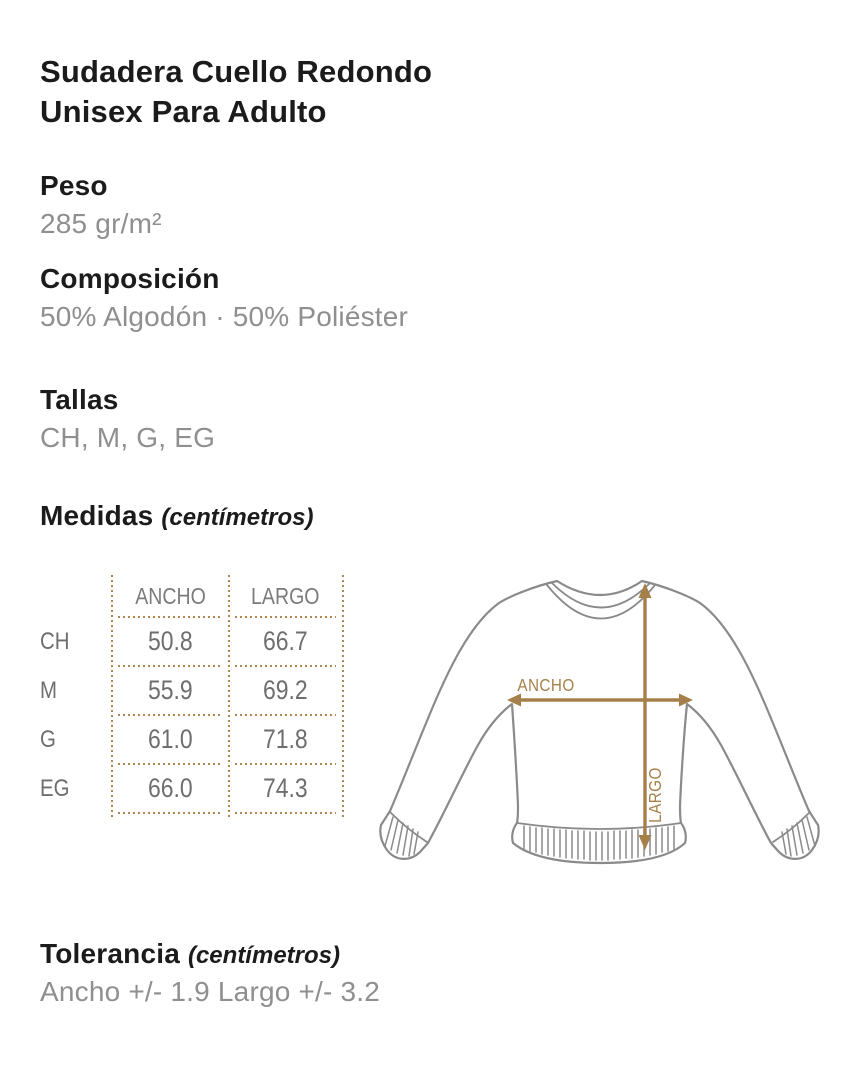 The image size is (855, 1082). Describe the element at coordinates (110, 953) in the screenshot. I see `tolerancia-heading-word: Tolerancia` at that location.